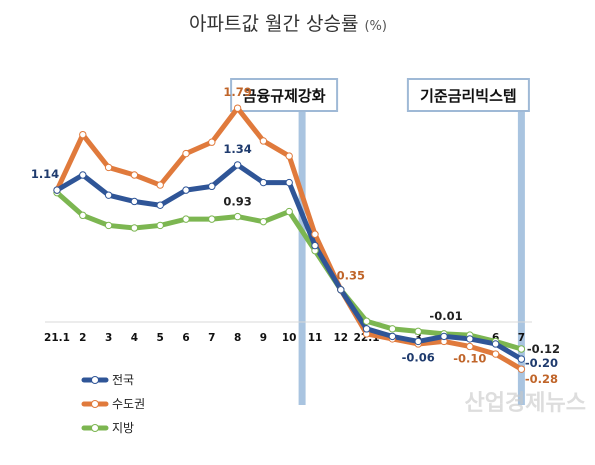  I want to click on legend-item-capital-area: 수도권, so click(113, 404).